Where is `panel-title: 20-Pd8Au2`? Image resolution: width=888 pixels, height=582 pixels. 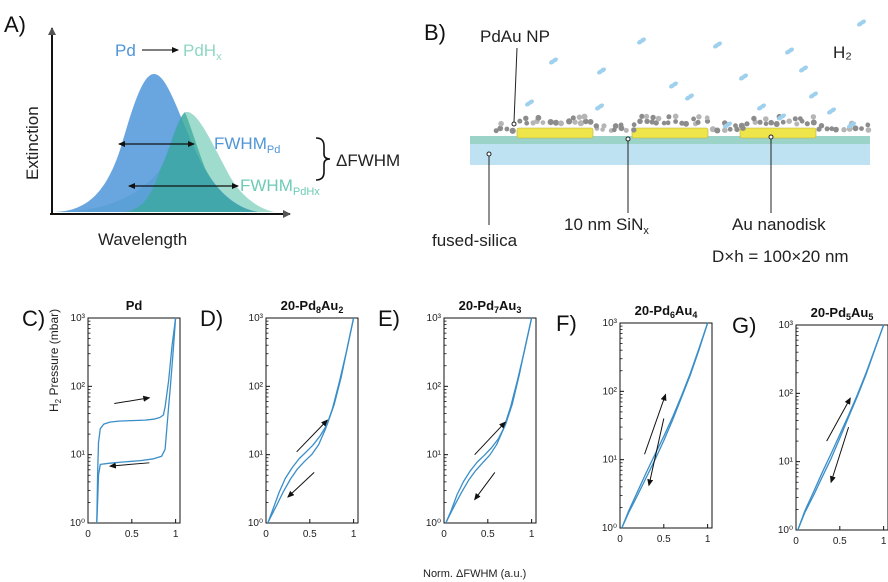 panel-title: 20-Pd8Au2 is located at coordinates (312, 306).